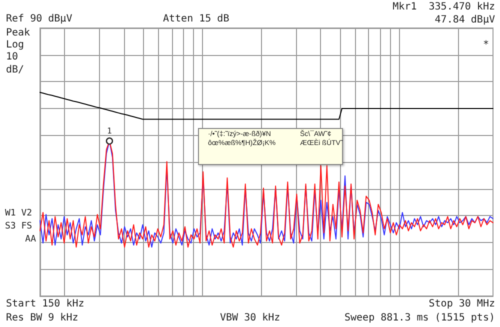 The image size is (500, 327). I want to click on text: dB/, so click(15, 70).